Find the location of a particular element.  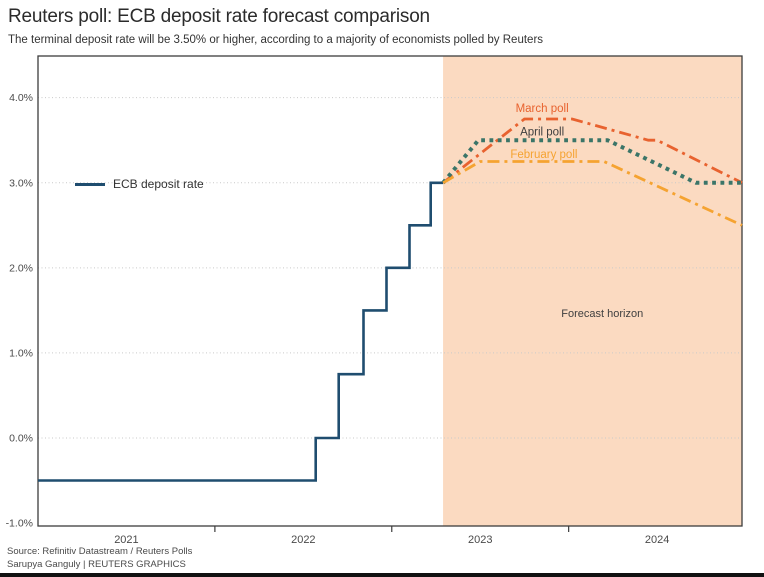

legend-line-swatch is located at coordinates (90, 184).